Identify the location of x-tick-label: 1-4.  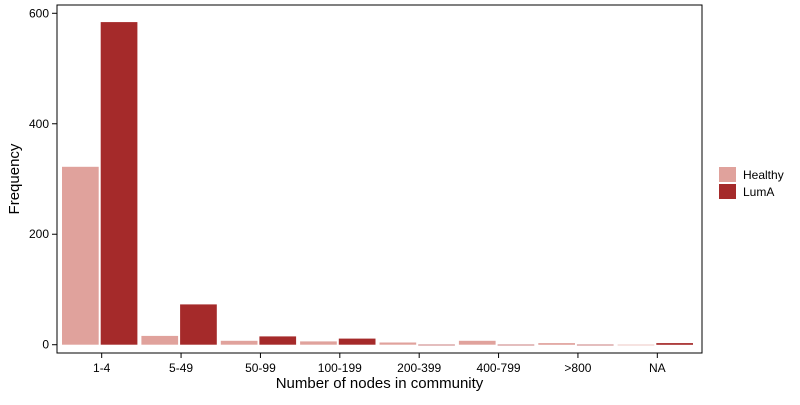
(102, 368).